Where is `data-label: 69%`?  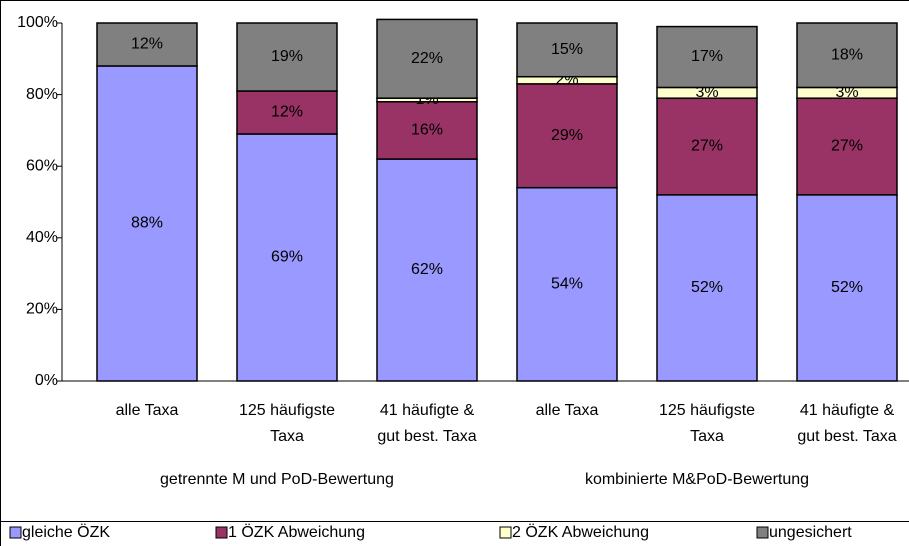
data-label: 69% is located at coordinates (287, 257).